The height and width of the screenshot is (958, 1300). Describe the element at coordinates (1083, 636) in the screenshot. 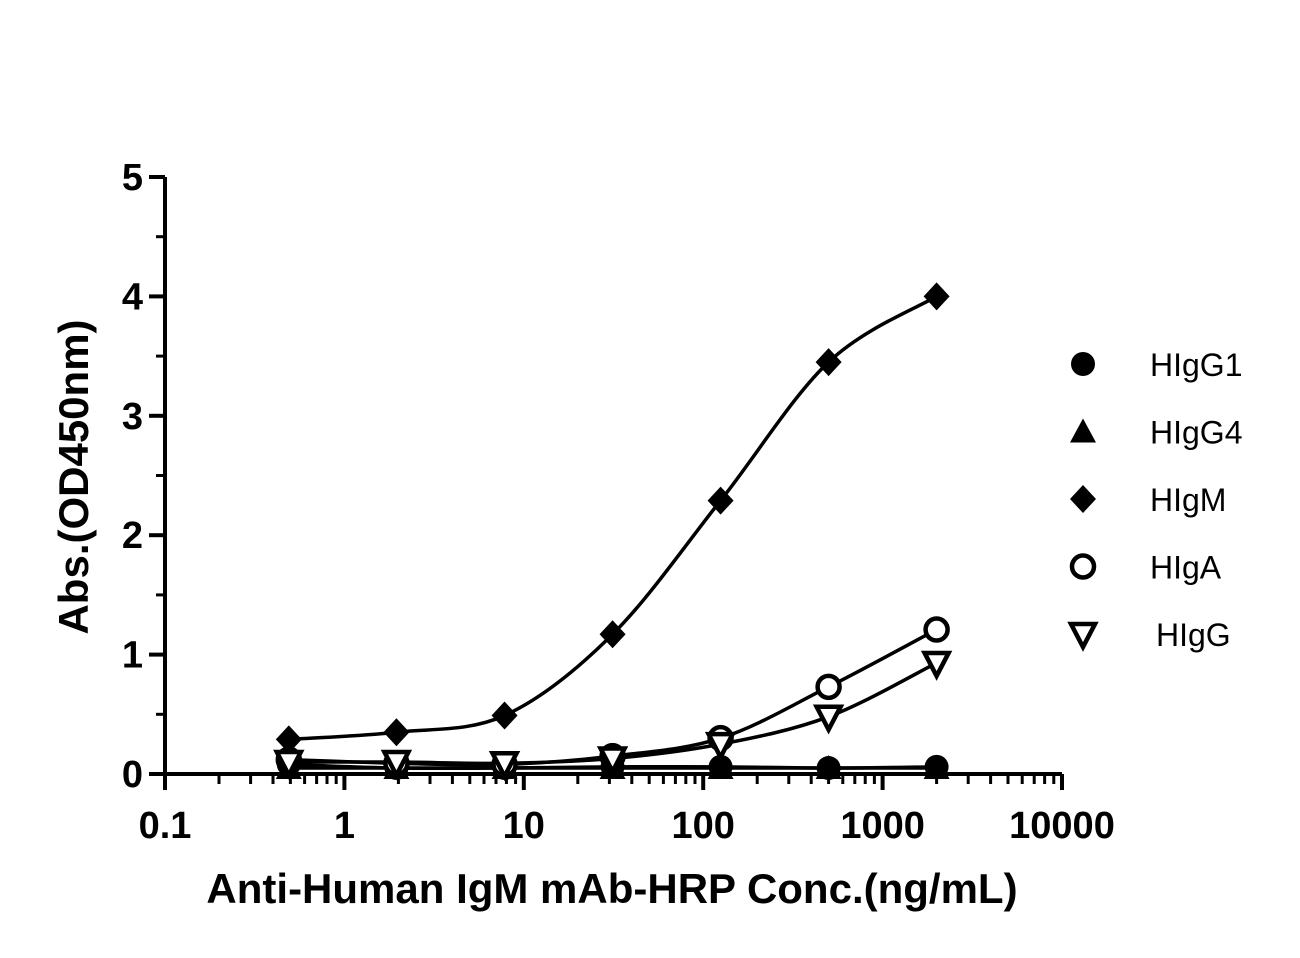

I see `legend-marker-HIgG` at that location.